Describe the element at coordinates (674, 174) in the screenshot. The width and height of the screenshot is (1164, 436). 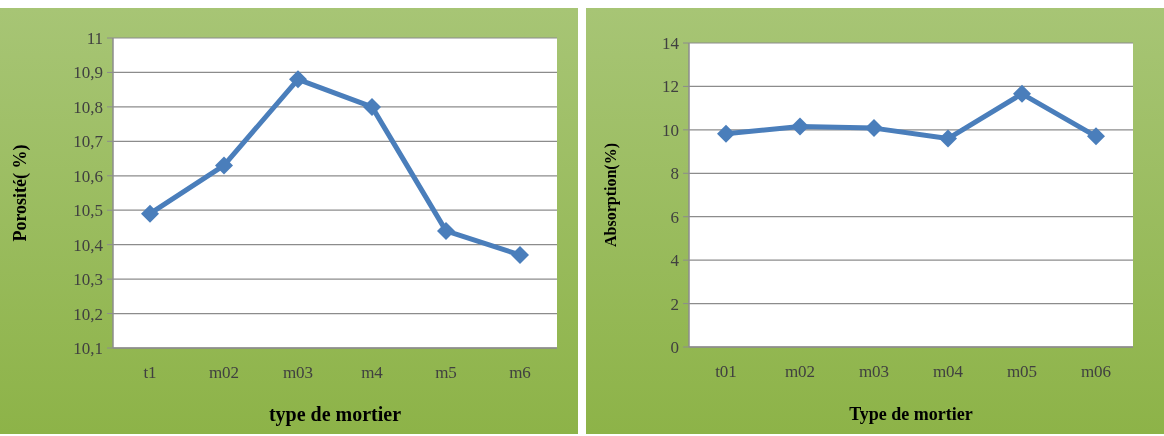
I see `y-tick-label: 8` at that location.